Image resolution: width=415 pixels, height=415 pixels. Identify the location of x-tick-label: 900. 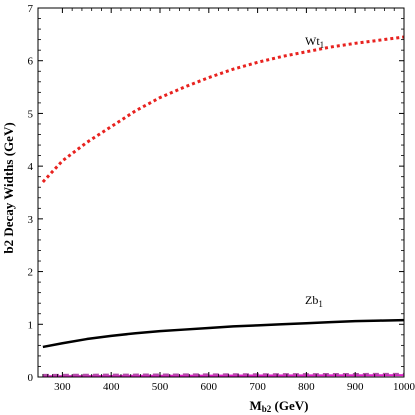
(355, 387).